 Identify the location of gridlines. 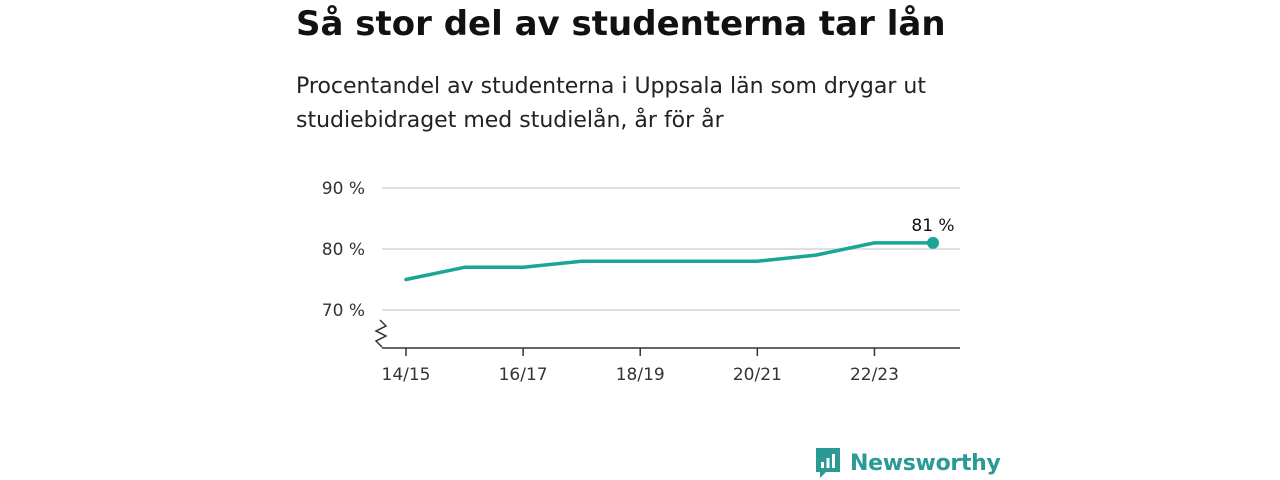
(671, 249).